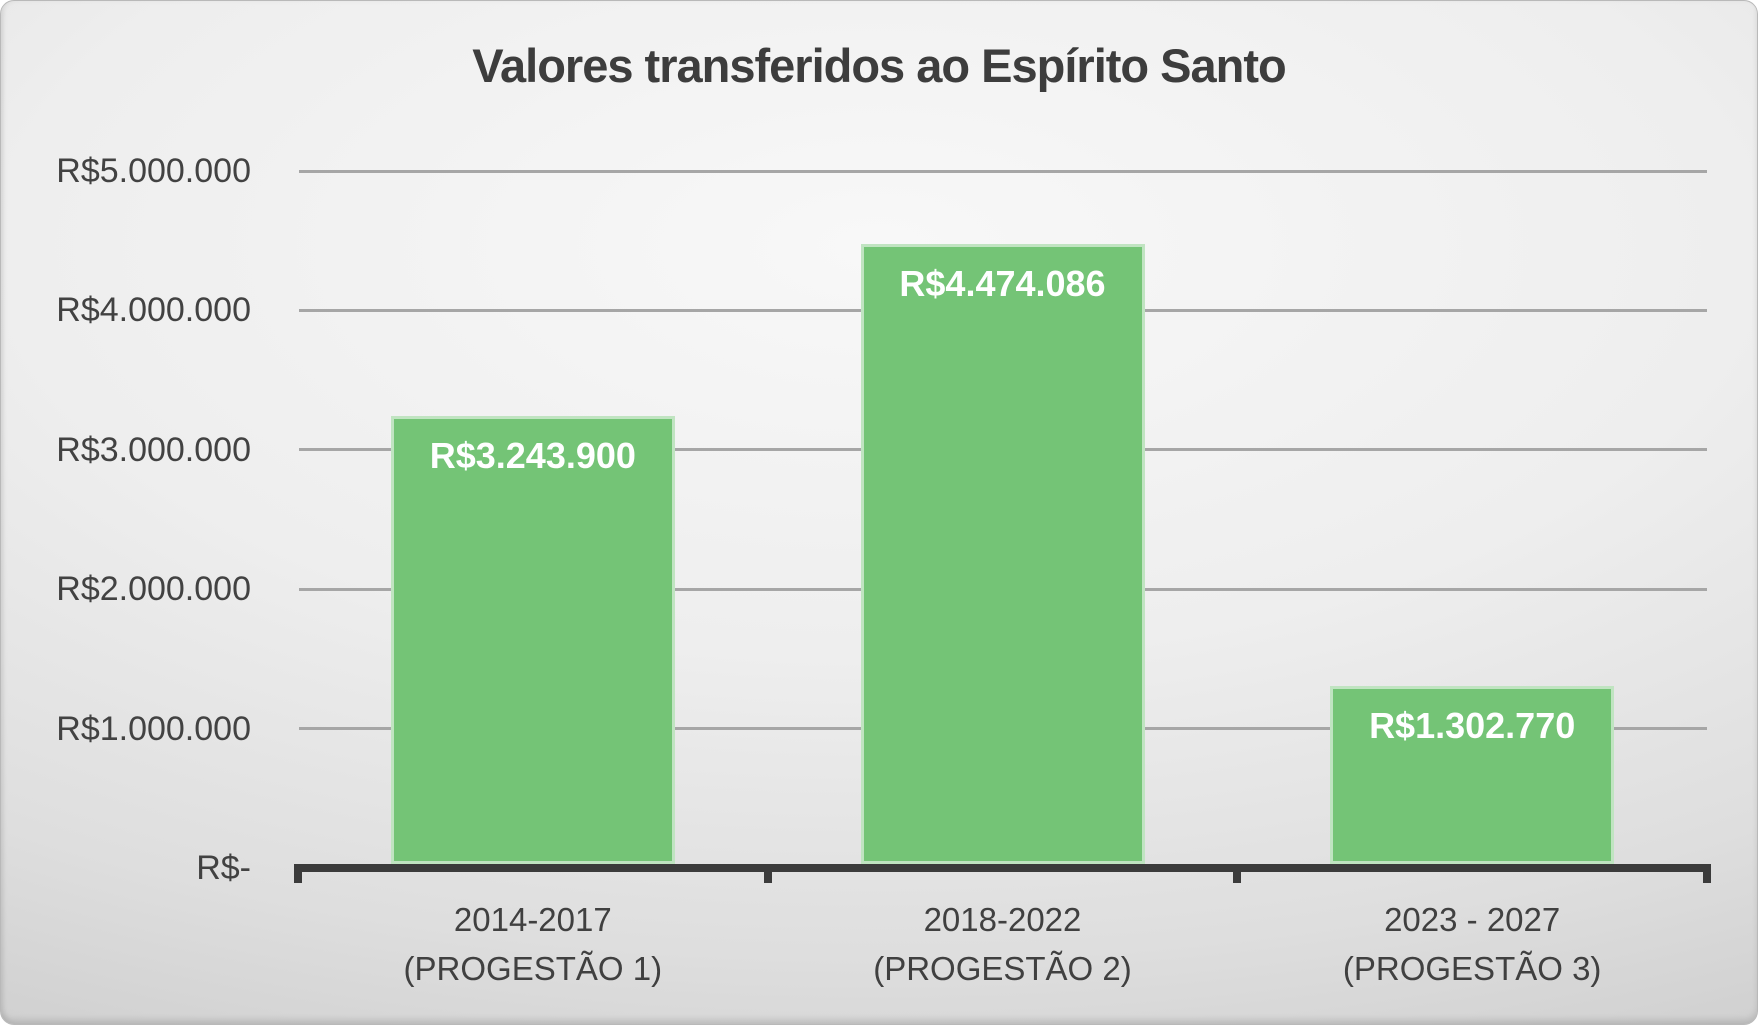 The width and height of the screenshot is (1758, 1025). Describe the element at coordinates (1002, 919) in the screenshot. I see `category-label-line: 2018-2022` at that location.